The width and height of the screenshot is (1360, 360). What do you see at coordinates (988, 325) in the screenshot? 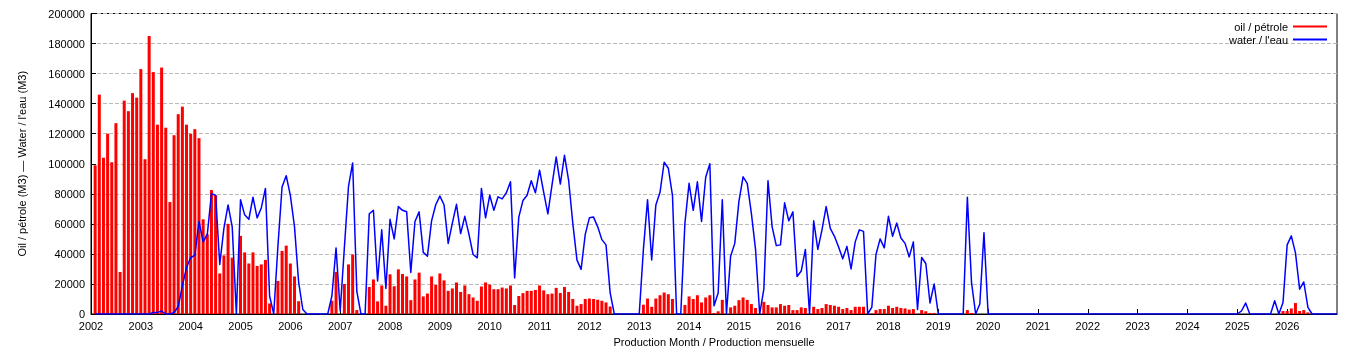
I see `x-tick-label: 2020` at bounding box center [988, 325].